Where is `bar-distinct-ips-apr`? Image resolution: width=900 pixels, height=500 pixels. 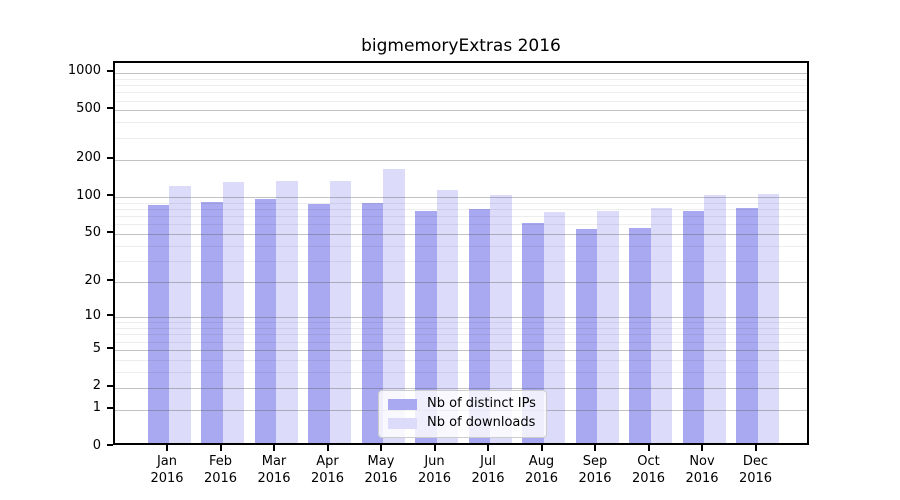
bar-distinct-ips-apr is located at coordinates (319, 323).